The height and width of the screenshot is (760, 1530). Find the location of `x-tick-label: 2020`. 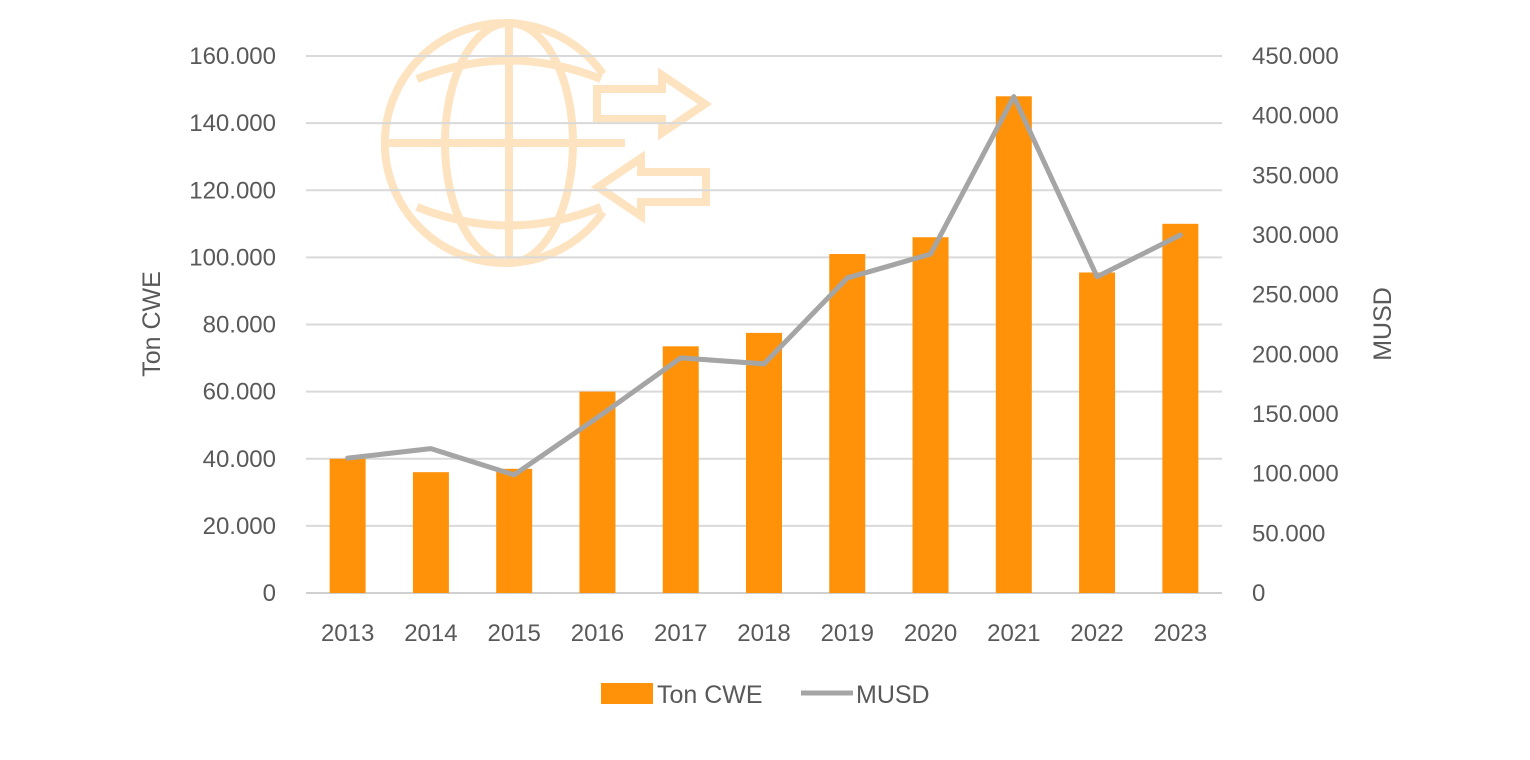

x-tick-label: 2020 is located at coordinates (930, 633).